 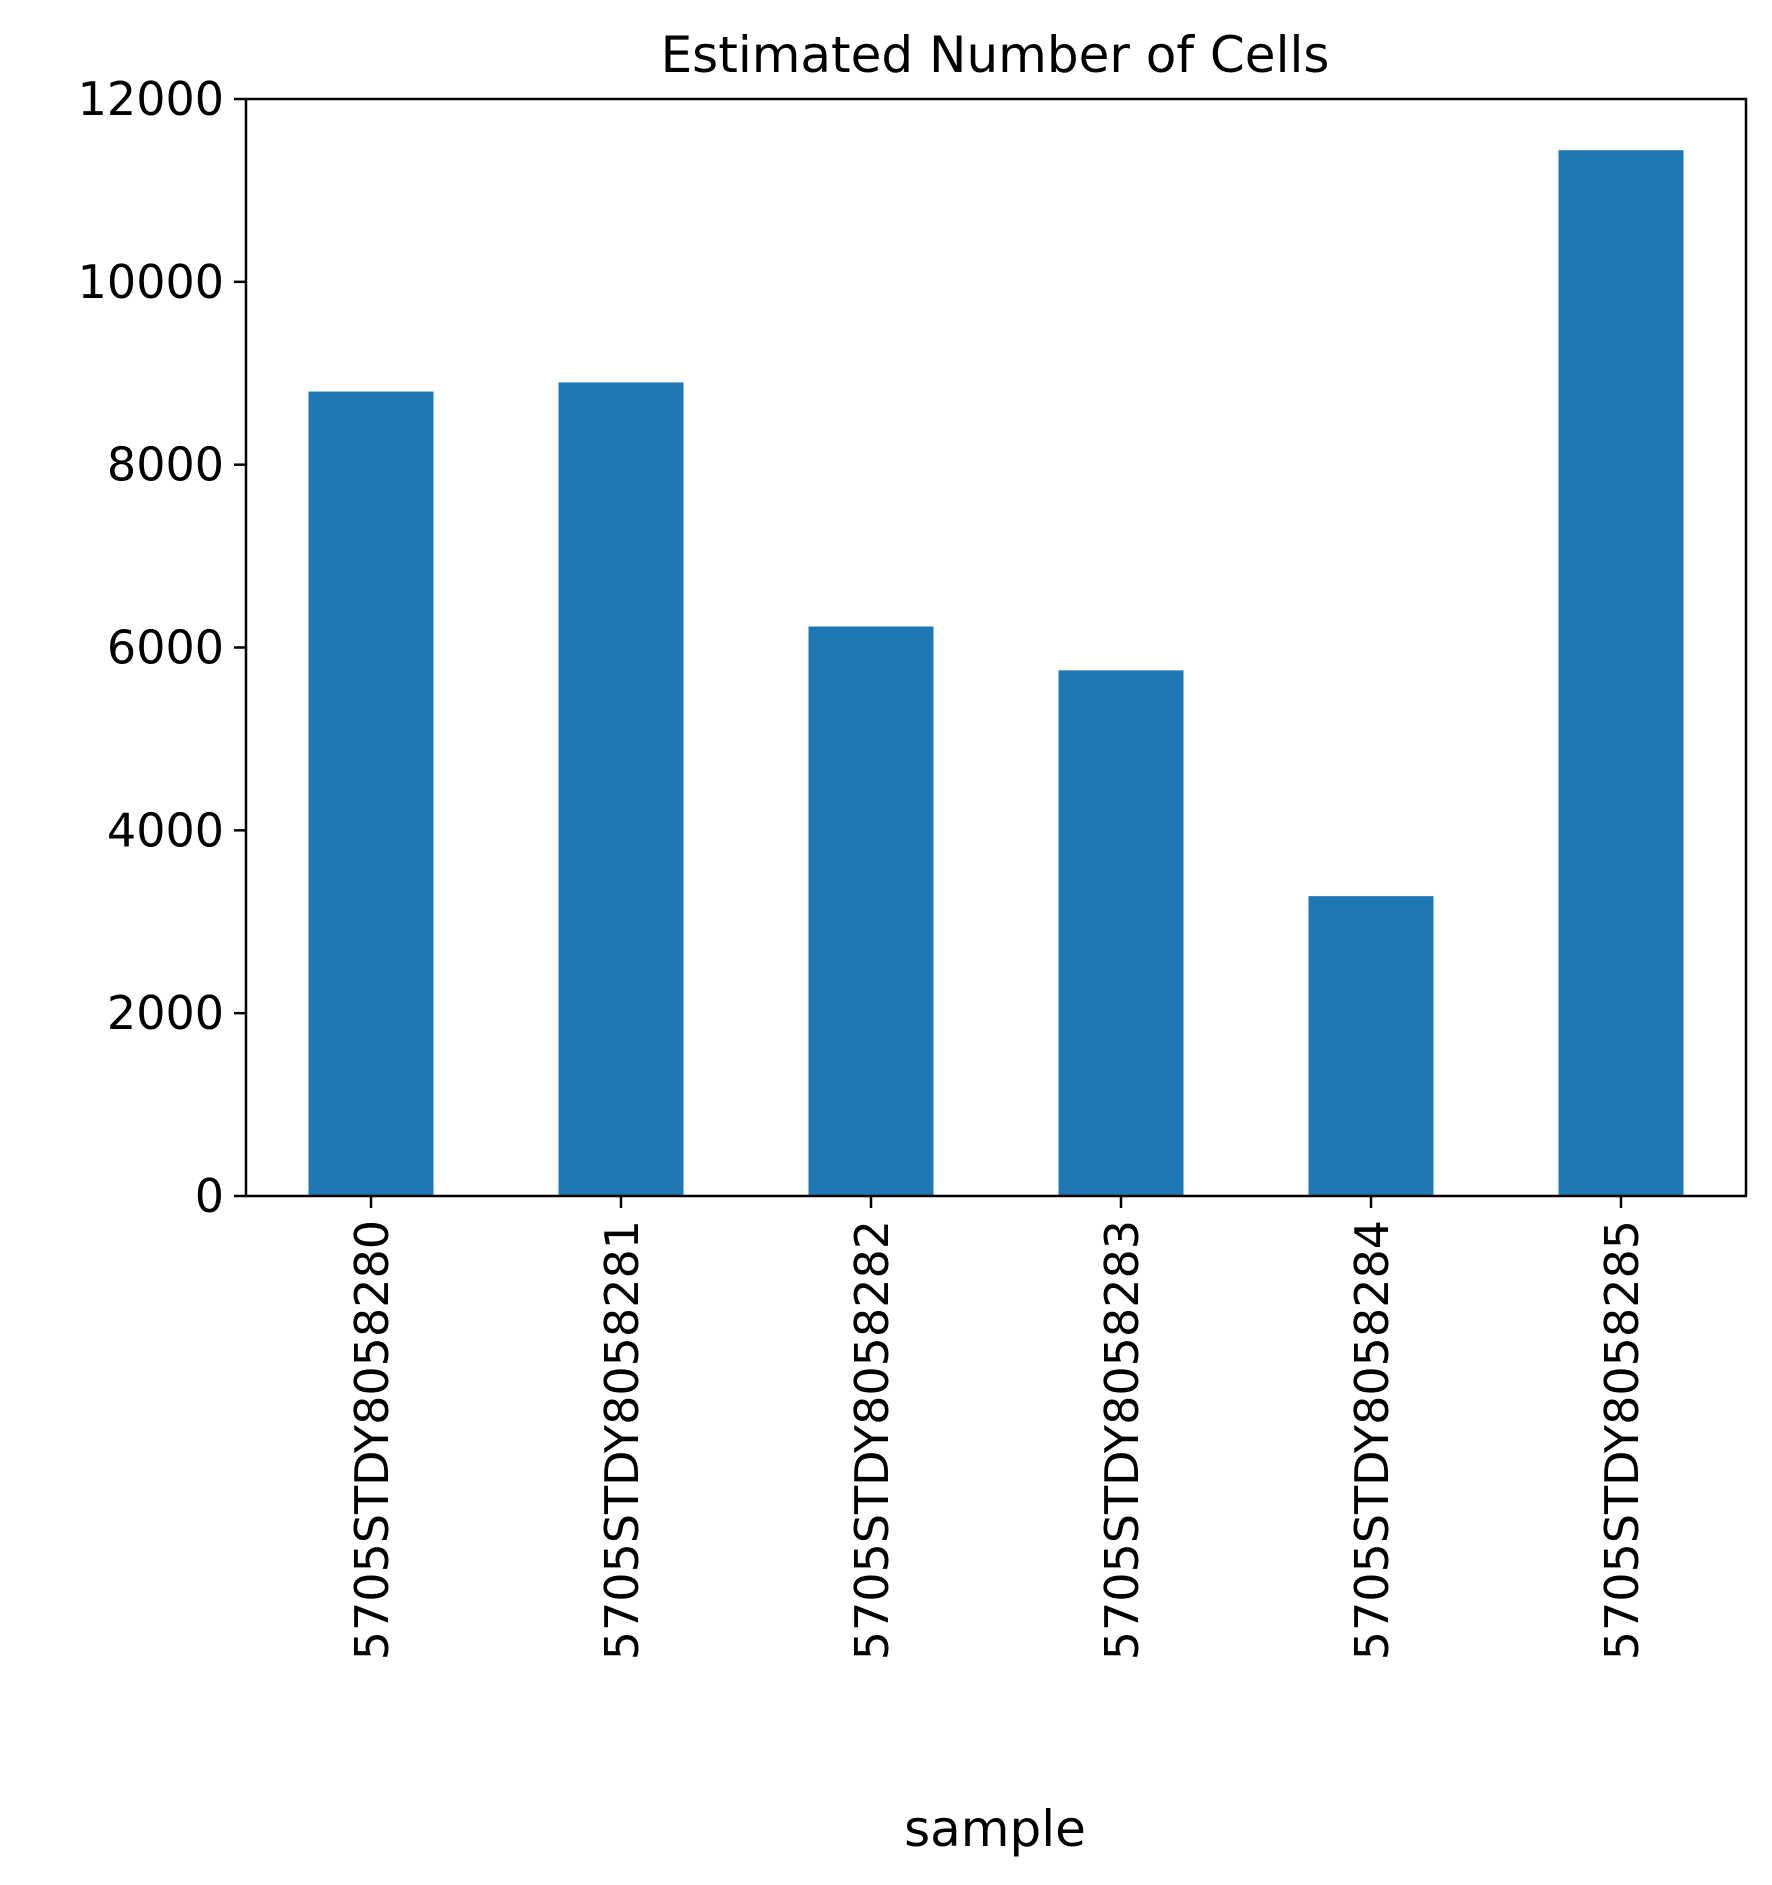 What do you see at coordinates (1122, 1440) in the screenshot?
I see `x-tick-label: 5705STDY8058283` at bounding box center [1122, 1440].